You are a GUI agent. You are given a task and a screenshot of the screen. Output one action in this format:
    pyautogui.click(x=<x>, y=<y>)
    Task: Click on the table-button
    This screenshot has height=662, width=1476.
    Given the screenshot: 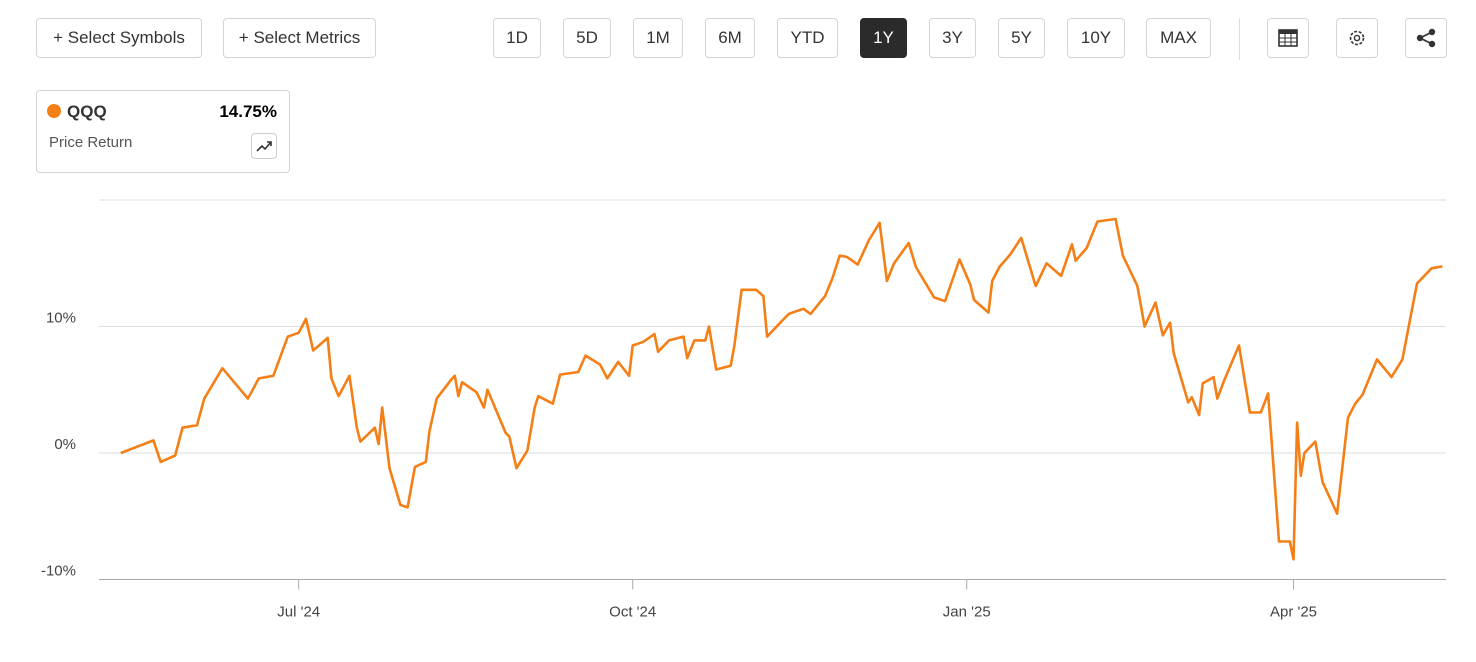 What is the action you would take?
    pyautogui.click(x=1288, y=38)
    